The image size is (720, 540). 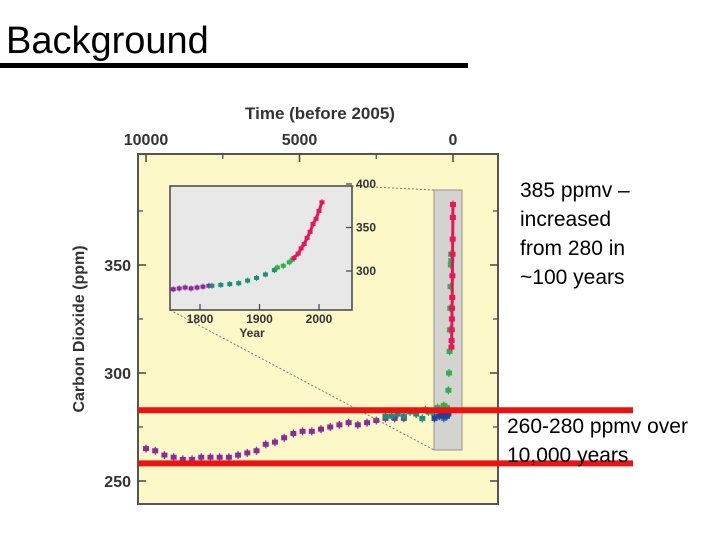 I want to click on x-tick-label: 10000, so click(x=146, y=140).